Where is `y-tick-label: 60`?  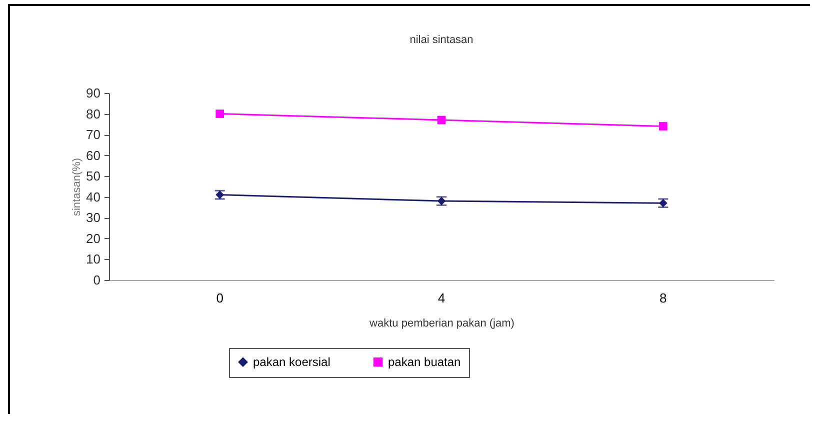 y-tick-label: 60 is located at coordinates (93, 155).